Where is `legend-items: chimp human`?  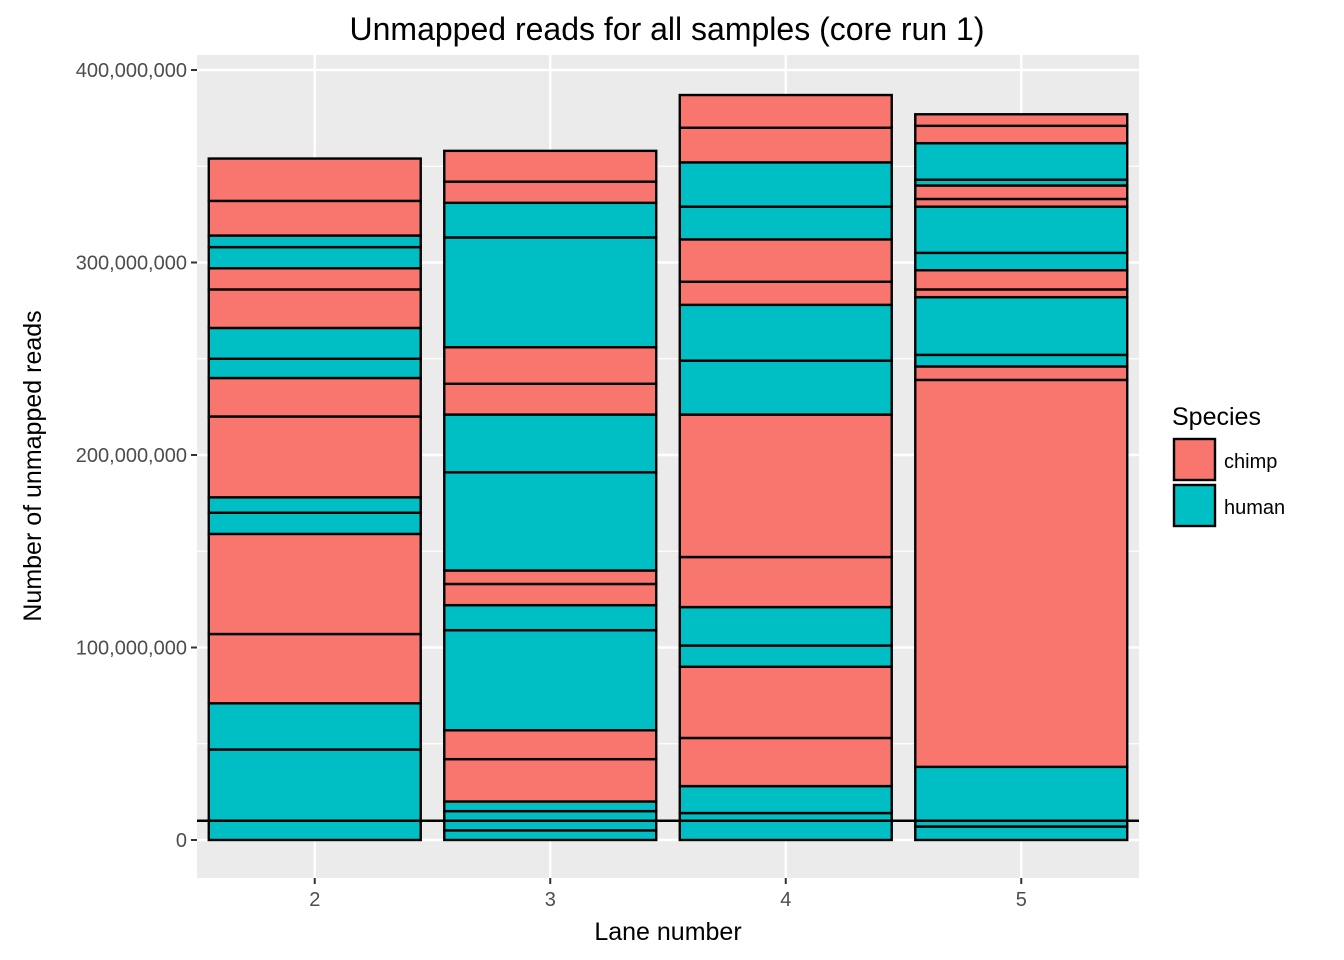
legend-items: chimp human is located at coordinates (1228, 482).